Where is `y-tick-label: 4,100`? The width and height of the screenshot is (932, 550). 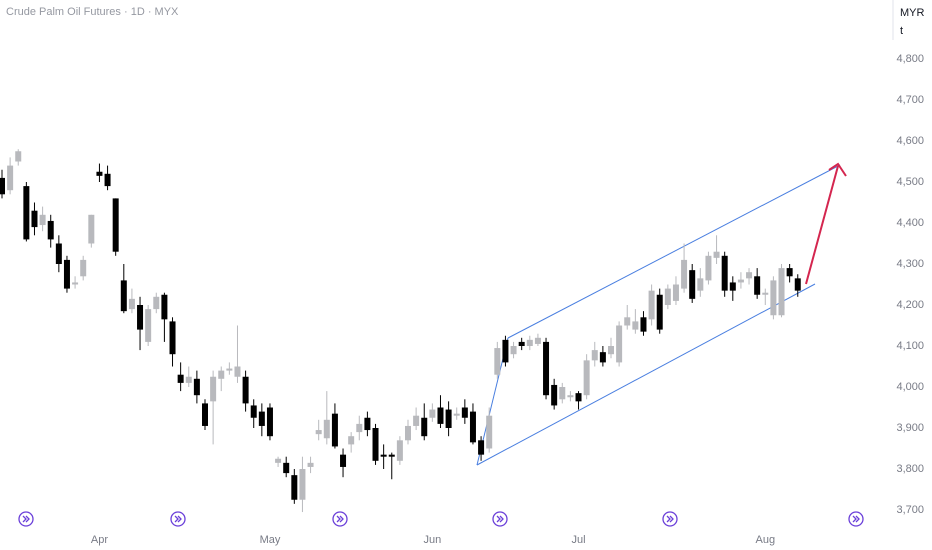 y-tick-label: 4,100 is located at coordinates (910, 346).